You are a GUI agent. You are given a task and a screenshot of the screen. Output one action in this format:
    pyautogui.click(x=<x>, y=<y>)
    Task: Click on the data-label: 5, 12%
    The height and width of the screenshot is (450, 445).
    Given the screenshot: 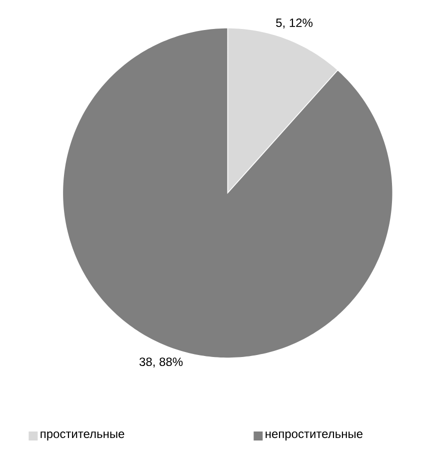 What is the action you would take?
    pyautogui.click(x=294, y=23)
    